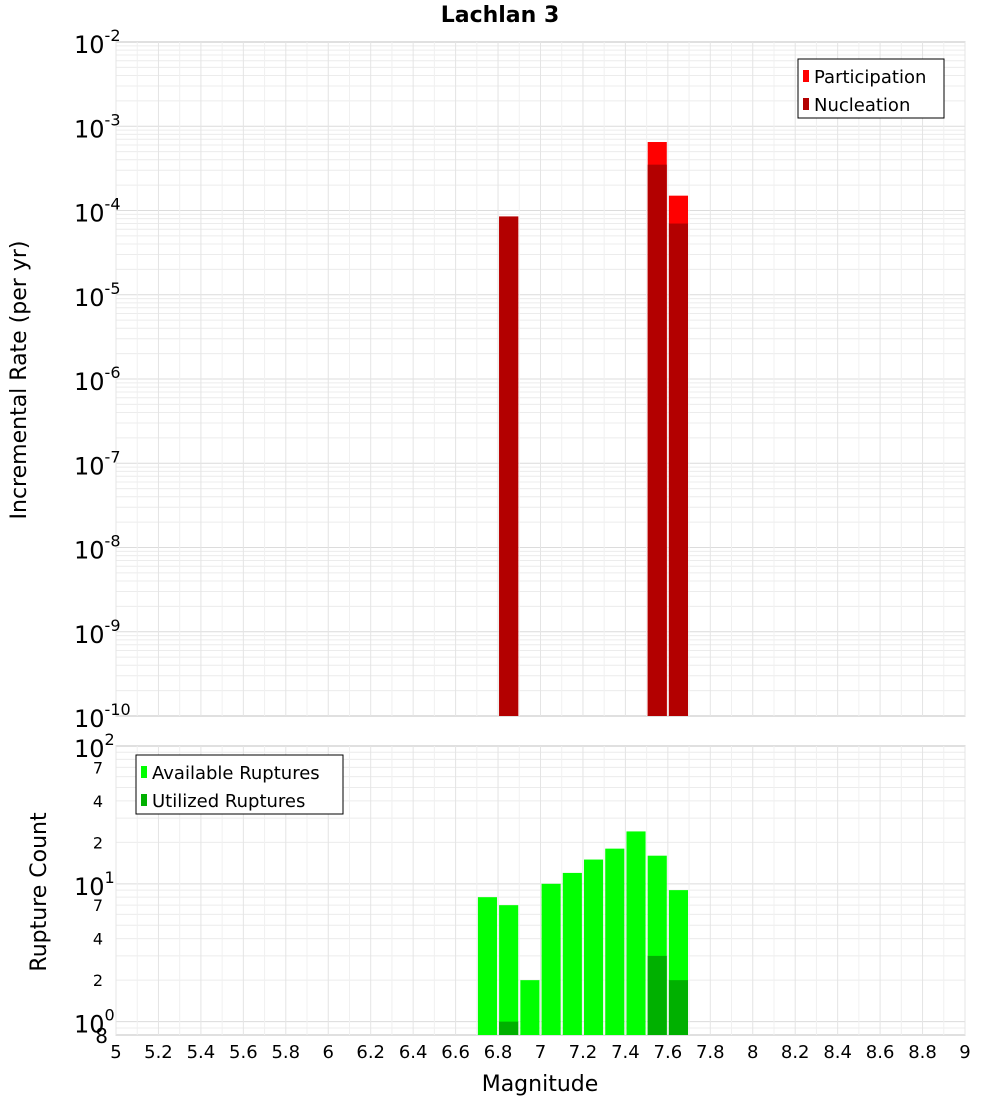 The width and height of the screenshot is (1000, 1100). What do you see at coordinates (102, 716) in the screenshot?
I see `rate-y-tick-label: 10⁻¹⁰` at bounding box center [102, 716].